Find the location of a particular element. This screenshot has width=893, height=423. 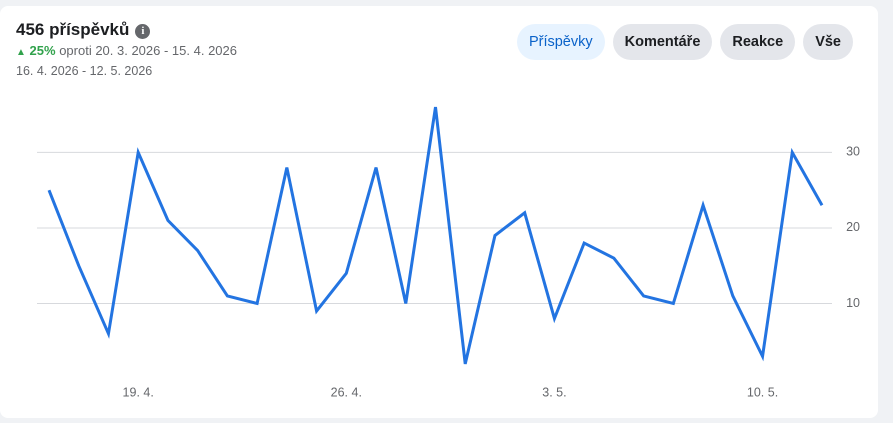

y-tick-label: 30 is located at coordinates (853, 152).